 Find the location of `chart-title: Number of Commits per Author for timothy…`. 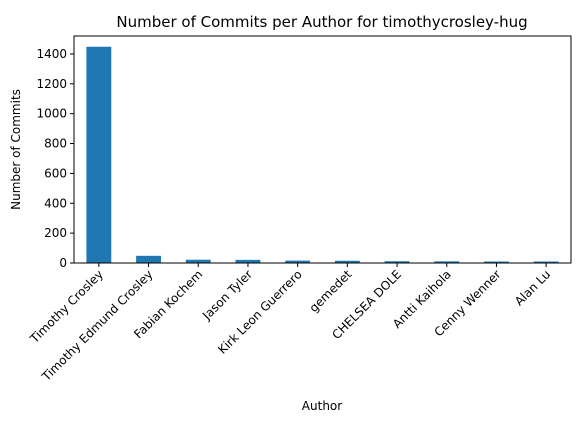

chart-title: Number of Commits per Author for timothy… is located at coordinates (321, 22).